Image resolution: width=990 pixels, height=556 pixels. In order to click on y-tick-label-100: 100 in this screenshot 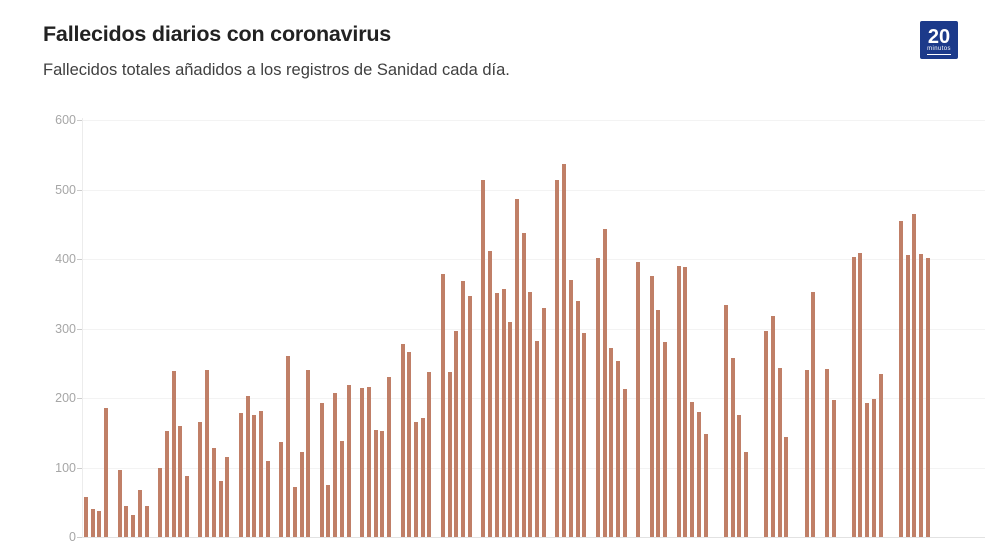, I will do `click(65, 467)`.